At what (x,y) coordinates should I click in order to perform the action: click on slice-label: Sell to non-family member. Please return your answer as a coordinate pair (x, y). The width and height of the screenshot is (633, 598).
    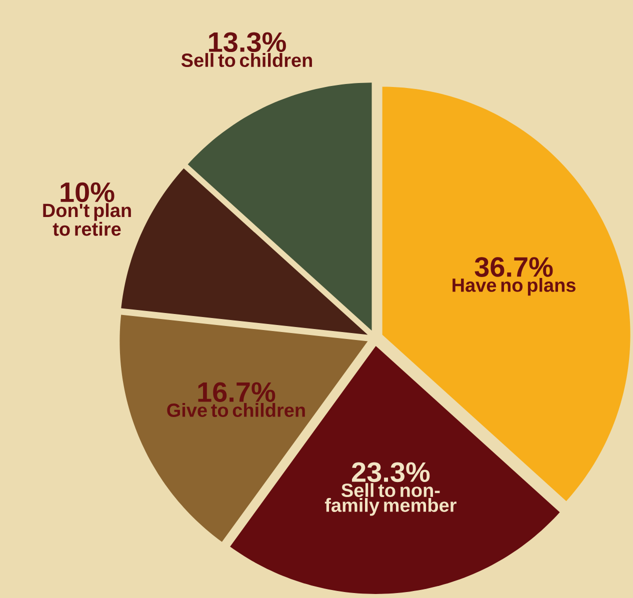
    Looking at the image, I should click on (390, 499).